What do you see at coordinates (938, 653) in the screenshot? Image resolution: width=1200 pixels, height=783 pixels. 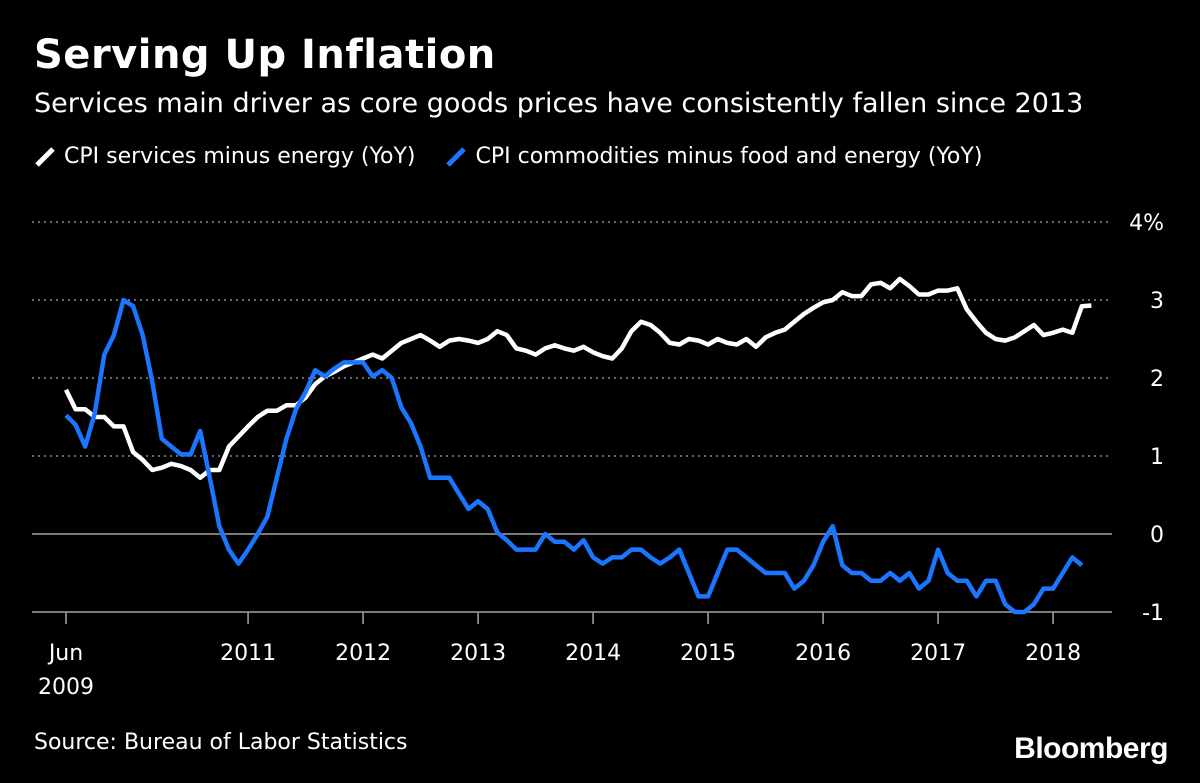 I see `x-tick-label-2017-01: 2017` at bounding box center [938, 653].